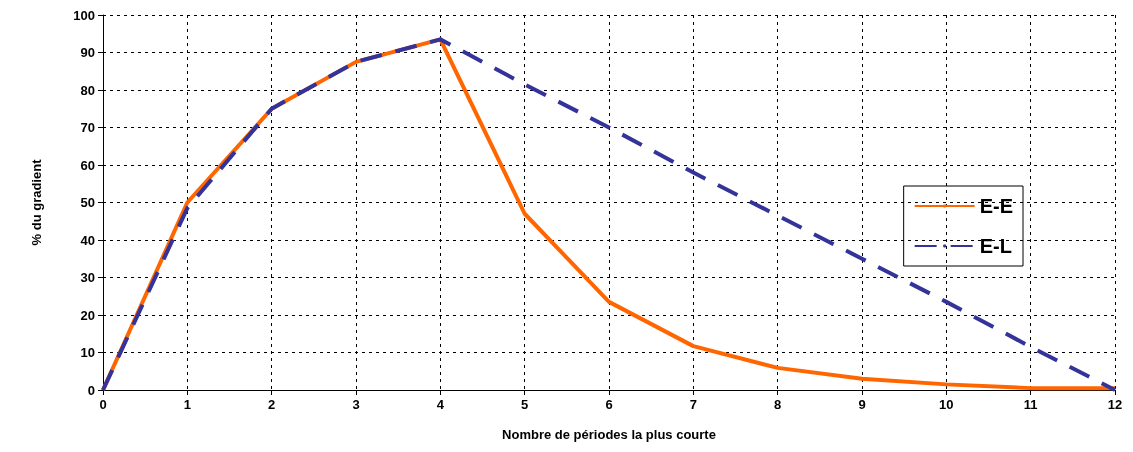 The width and height of the screenshot is (1133, 452). I want to click on y-tick-label: 80, so click(87, 90).